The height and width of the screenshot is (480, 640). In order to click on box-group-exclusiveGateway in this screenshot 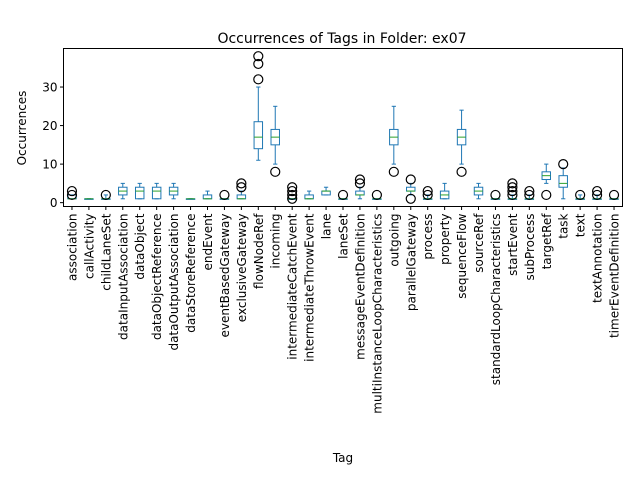, I will do `click(241, 189)`.